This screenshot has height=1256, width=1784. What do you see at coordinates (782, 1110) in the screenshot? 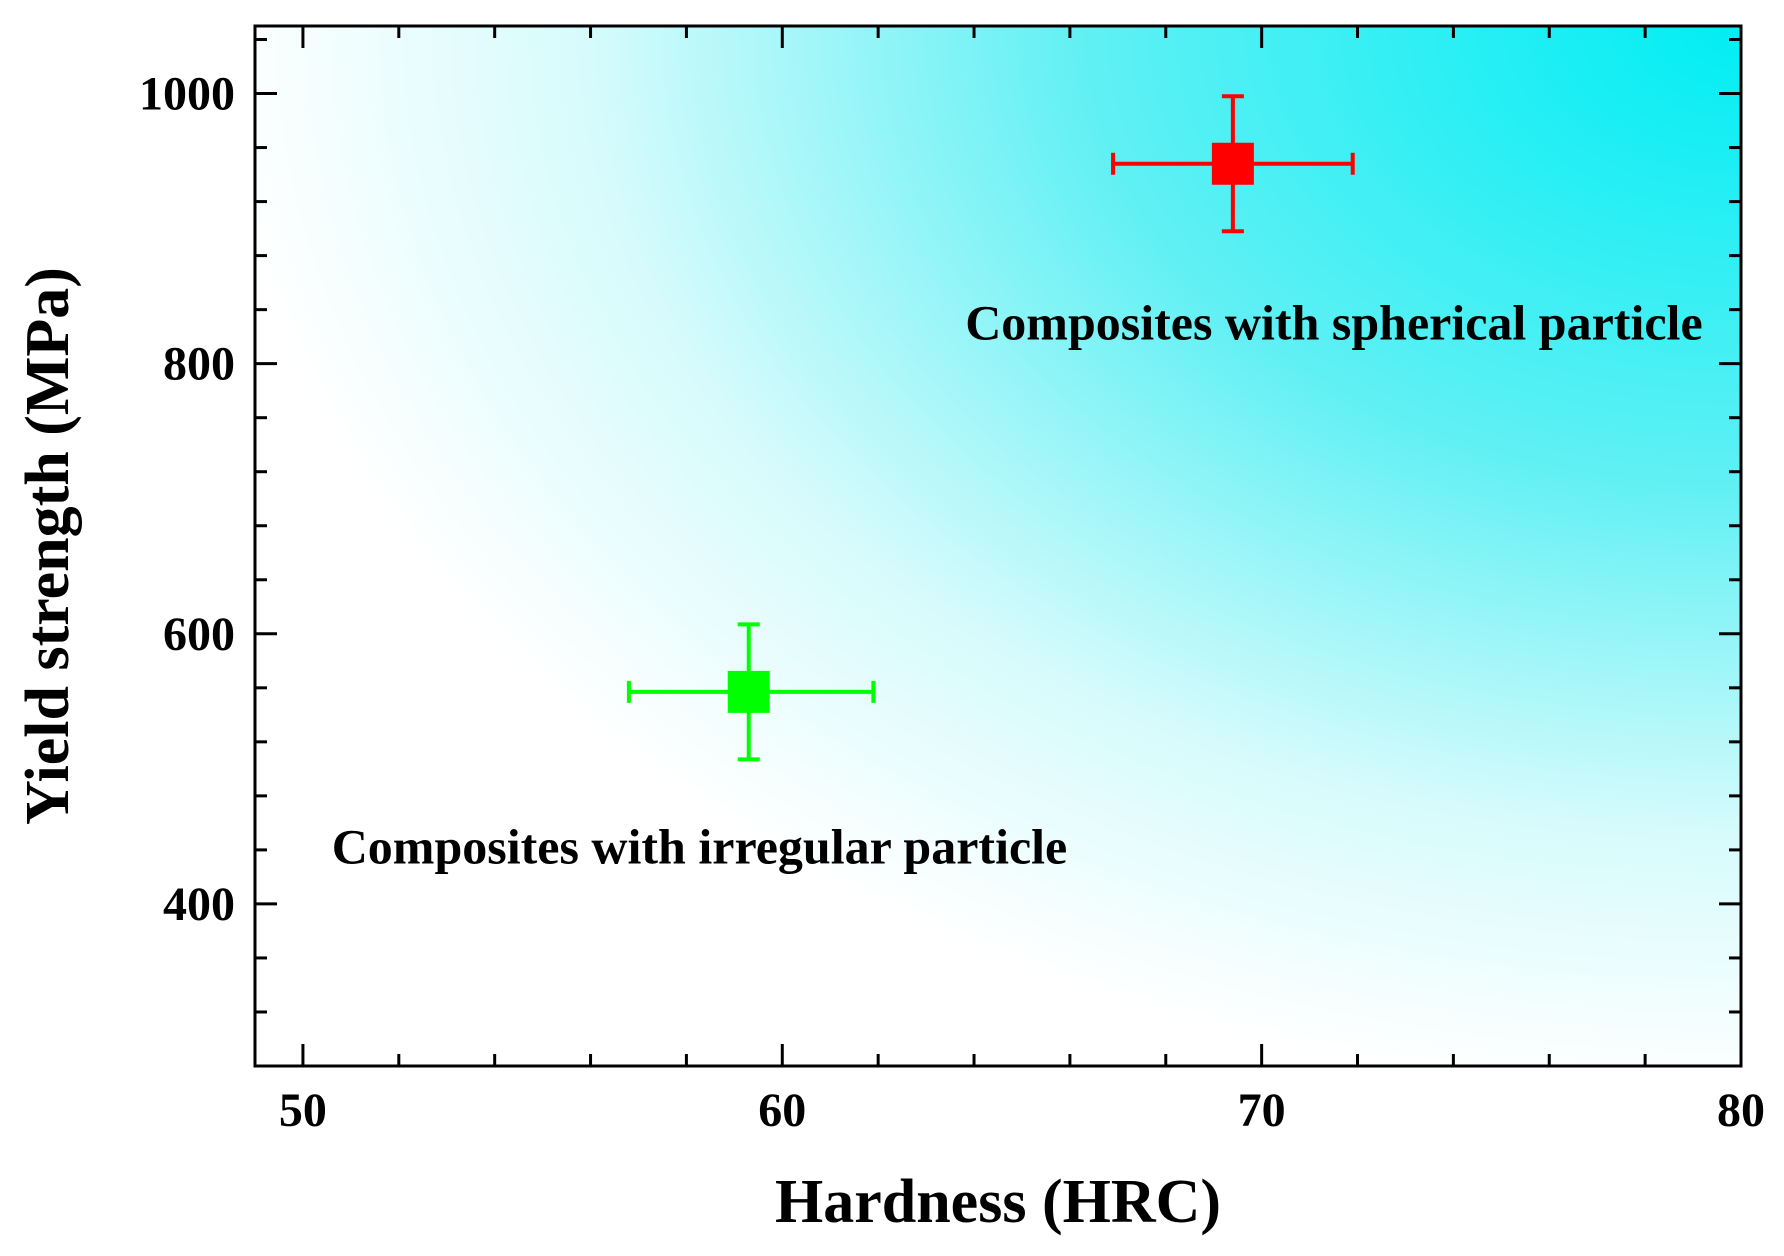
I see `x-tick-label: 60` at bounding box center [782, 1110].